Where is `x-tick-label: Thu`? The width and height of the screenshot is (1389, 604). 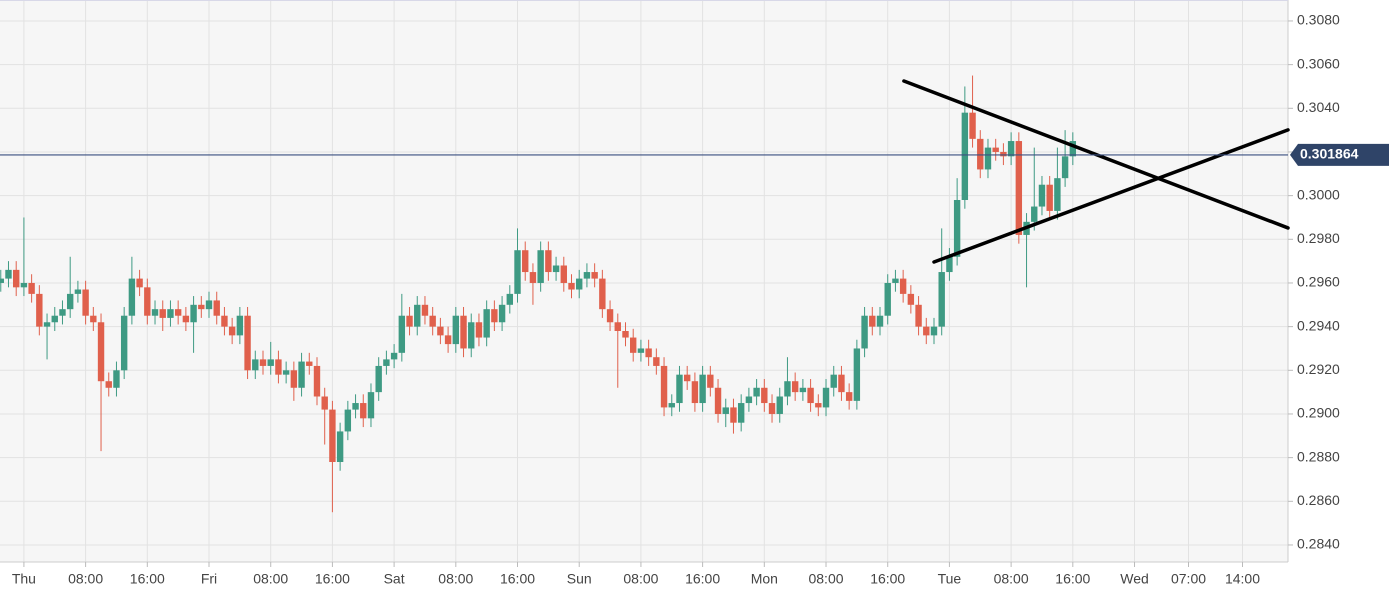 x-tick-label: Thu is located at coordinates (24, 579).